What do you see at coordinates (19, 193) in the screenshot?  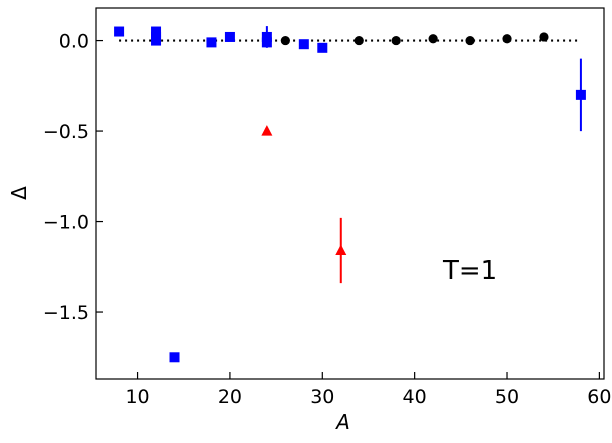 I see `y-axis-label: Δ` at bounding box center [19, 193].